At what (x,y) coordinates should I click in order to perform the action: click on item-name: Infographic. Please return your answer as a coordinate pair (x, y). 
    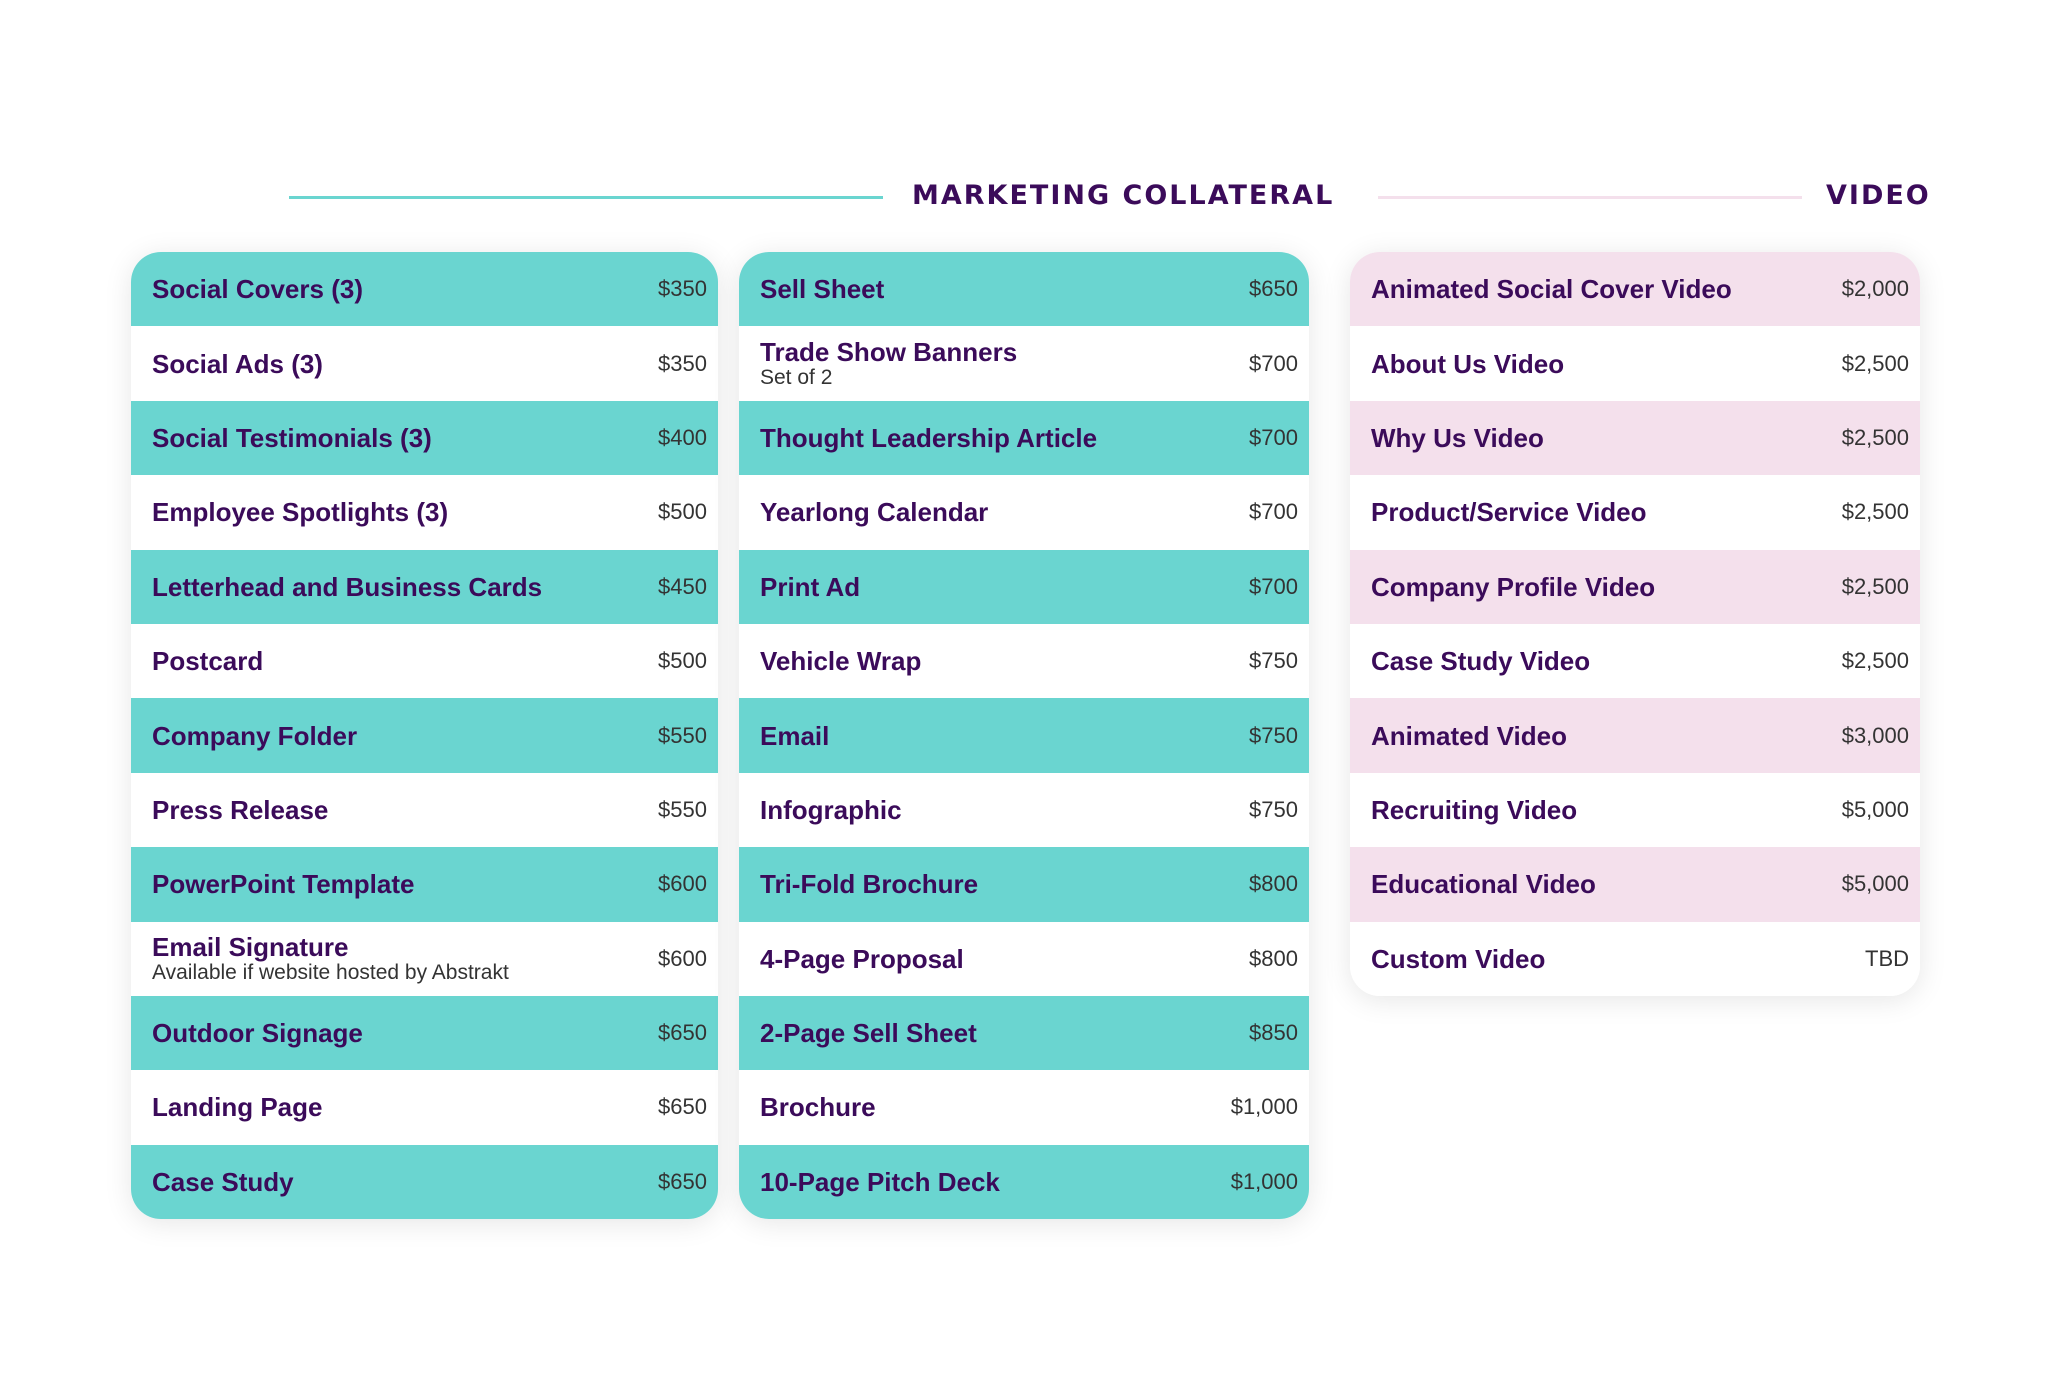
    Looking at the image, I should click on (831, 809).